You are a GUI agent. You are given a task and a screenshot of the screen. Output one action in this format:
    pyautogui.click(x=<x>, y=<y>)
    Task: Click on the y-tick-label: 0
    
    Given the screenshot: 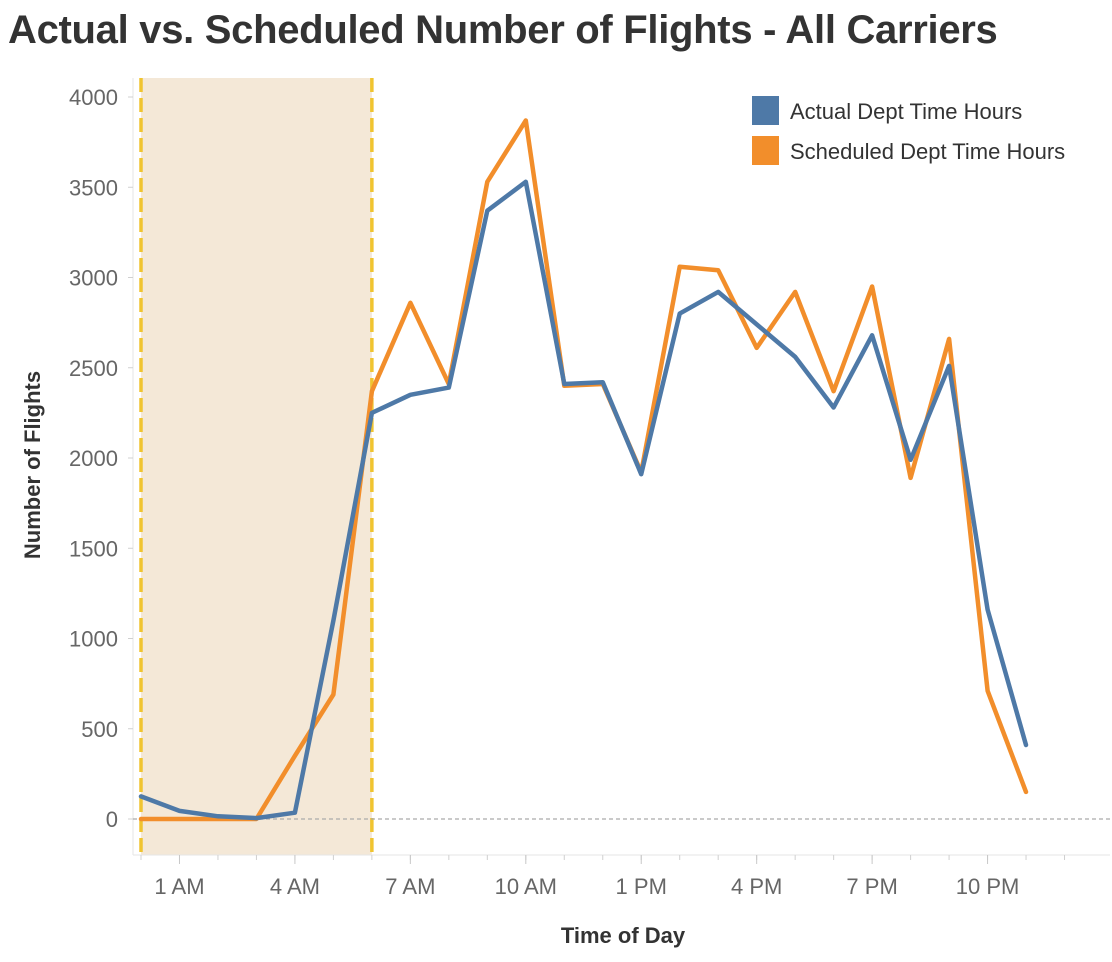 What is the action you would take?
    pyautogui.click(x=112, y=819)
    